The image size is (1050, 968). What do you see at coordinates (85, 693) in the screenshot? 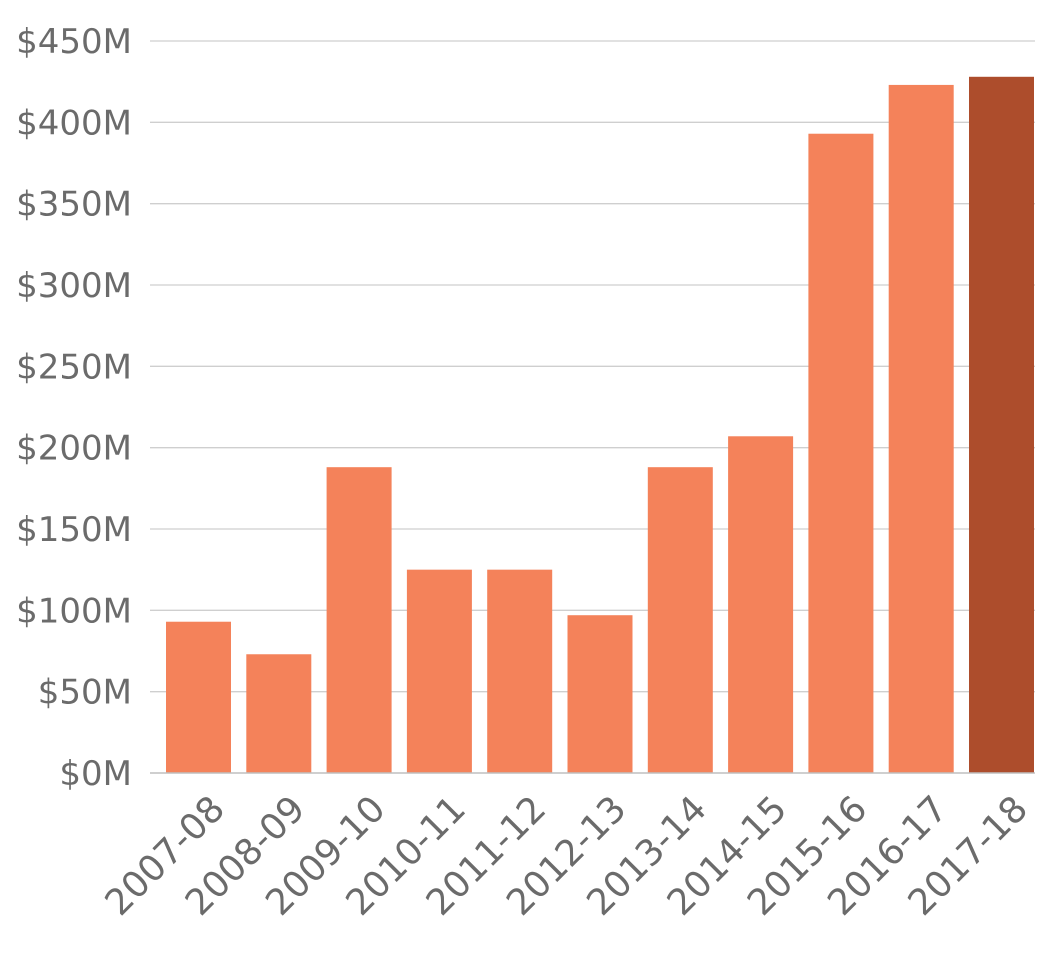
I see `y-tick-label: $50M` at bounding box center [85, 693].